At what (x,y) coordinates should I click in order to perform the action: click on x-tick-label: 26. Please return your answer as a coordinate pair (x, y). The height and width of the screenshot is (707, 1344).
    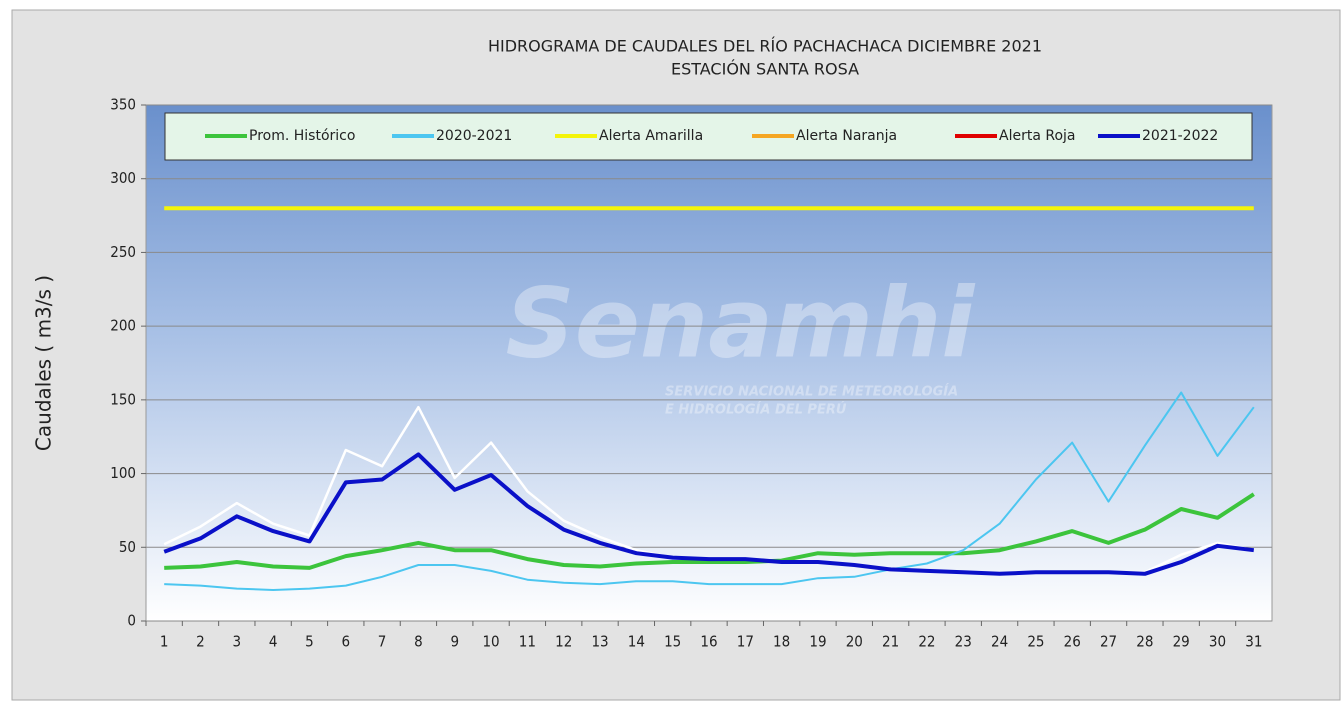
    Looking at the image, I should click on (1072, 642).